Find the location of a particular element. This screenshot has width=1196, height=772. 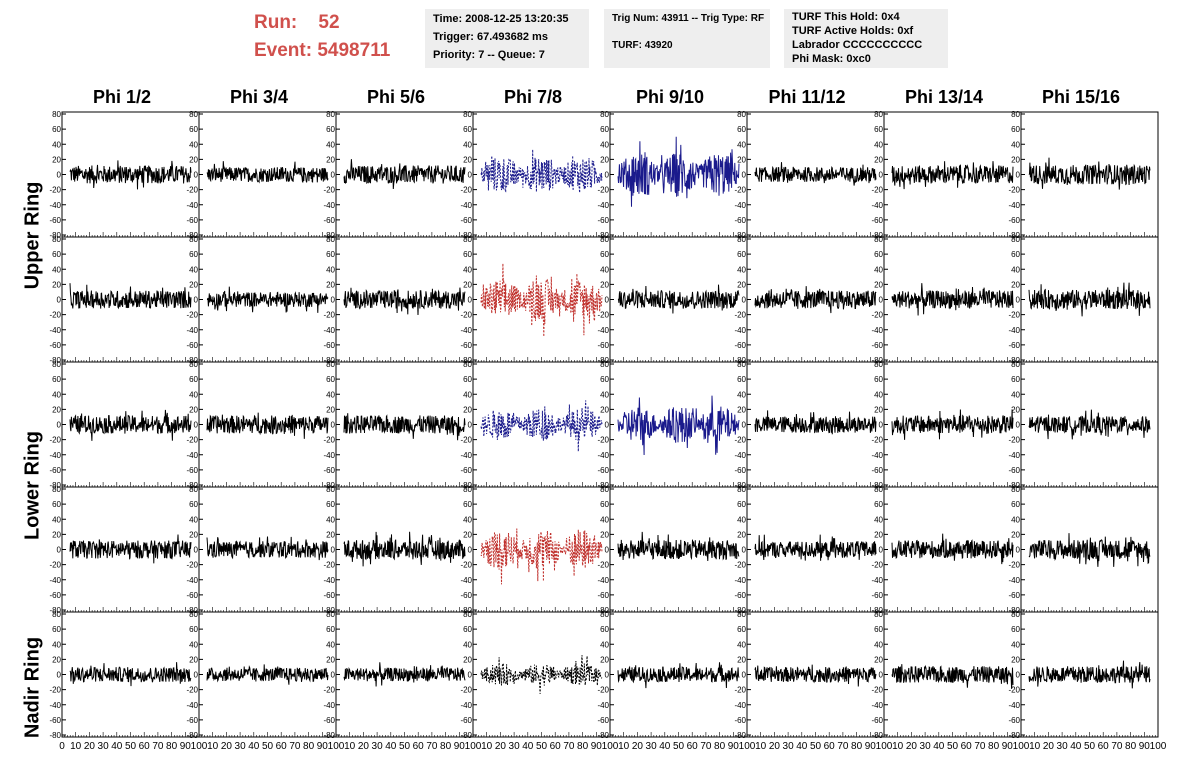

x-tick-label: 40 is located at coordinates (528, 746).